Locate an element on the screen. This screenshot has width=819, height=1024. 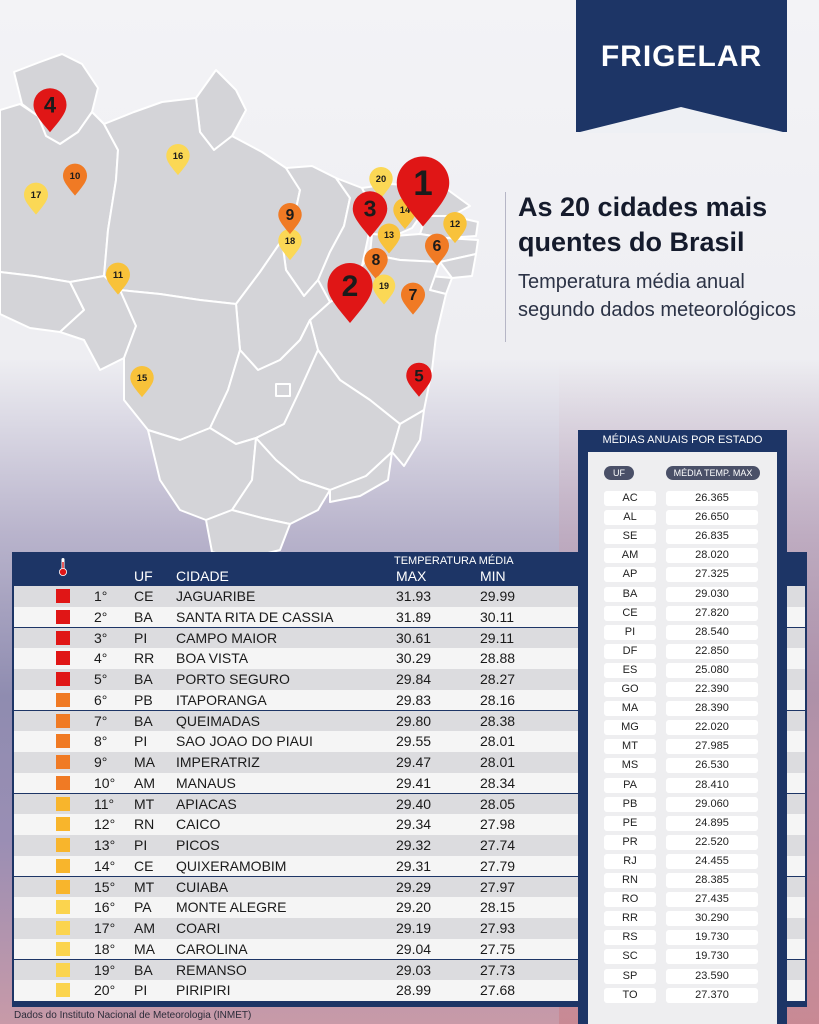
map-pin-3: 3 is located at coordinates (370, 214).